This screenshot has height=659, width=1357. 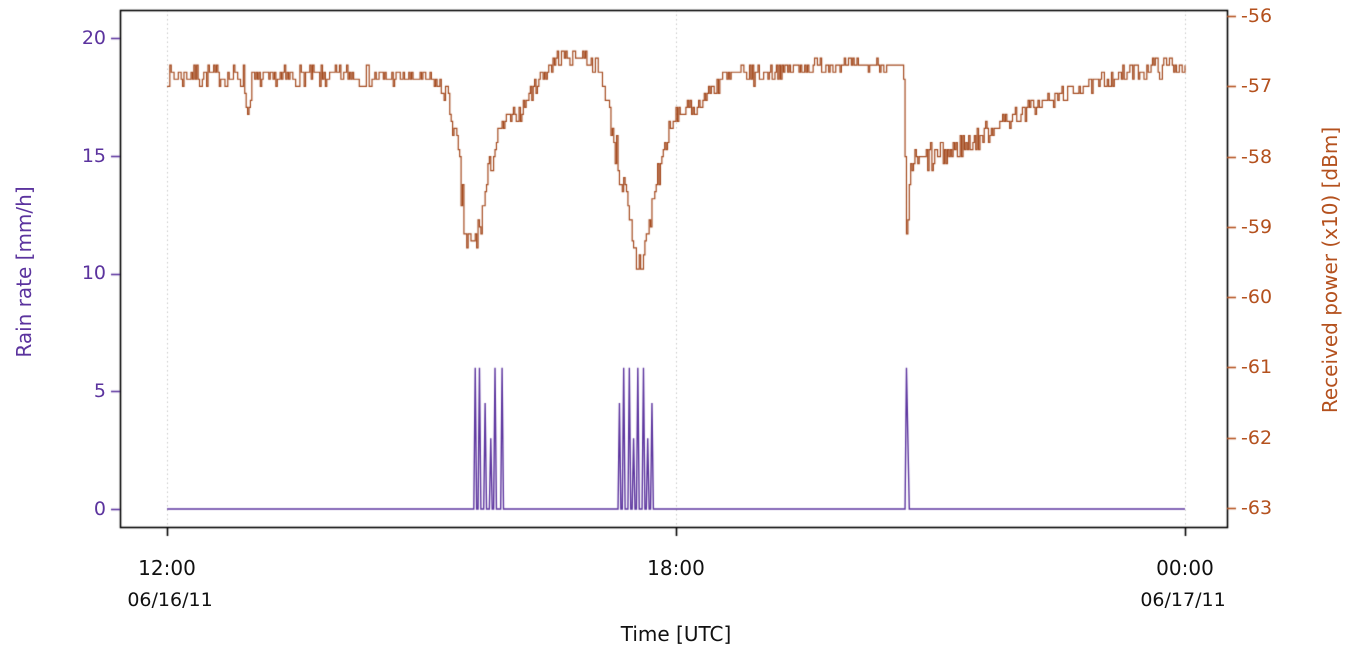 I want to click on left-axis-tick-label: 15, so click(x=93, y=156).